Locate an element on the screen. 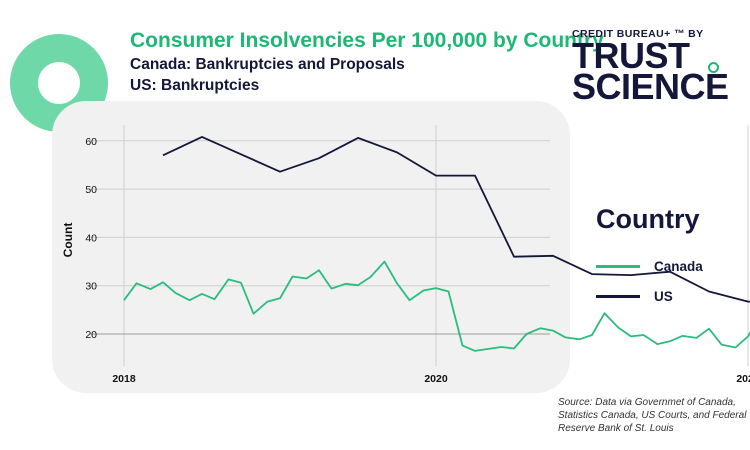  trust-science-logo: CREDIT BUREAU+ ™ BY TRUST SCIENCE is located at coordinates (650, 67).